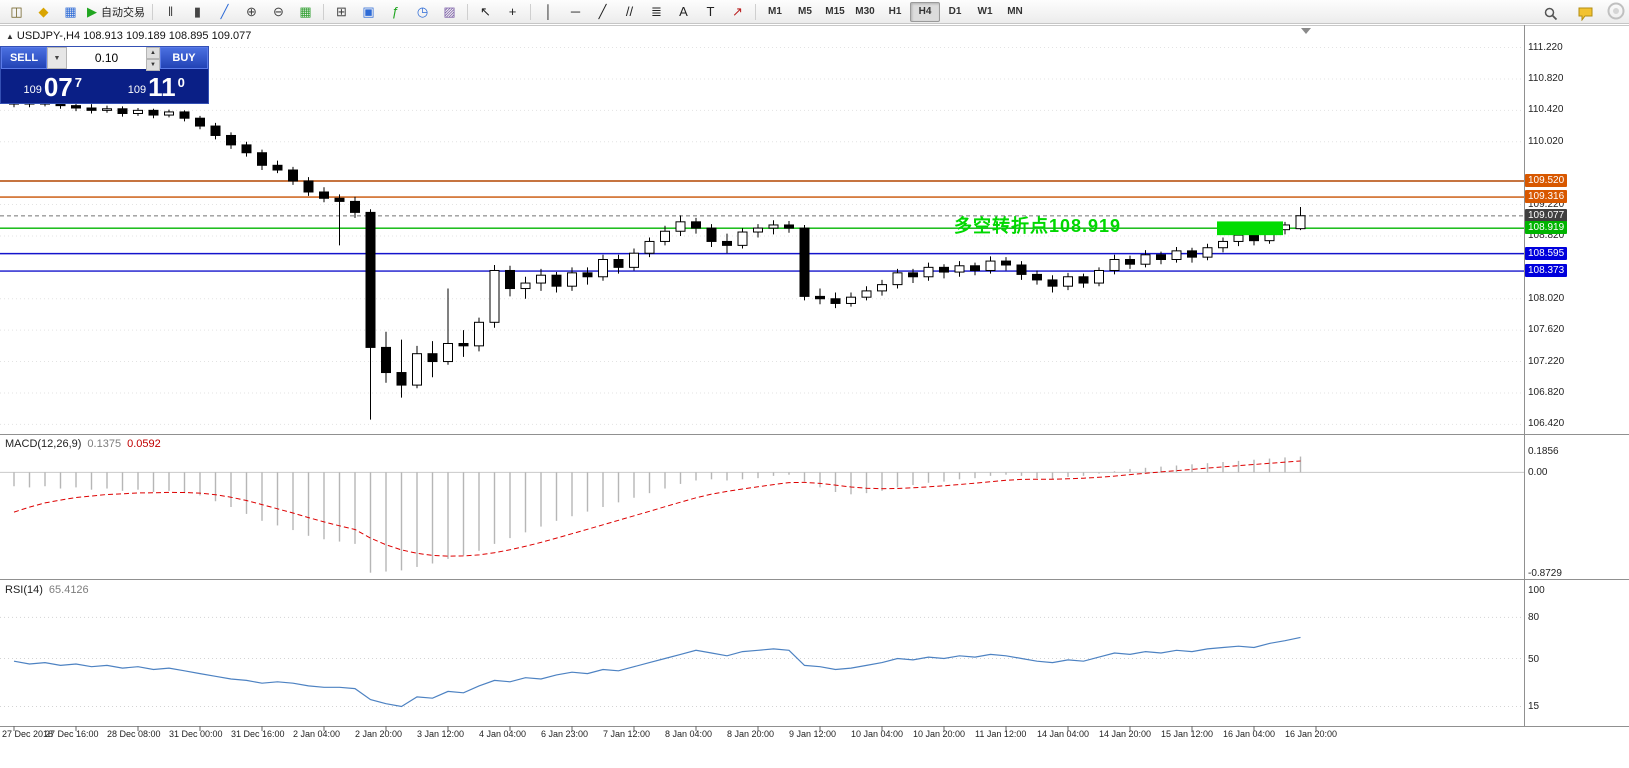  Describe the element at coordinates (1063, 734) in the screenshot. I see `time-axis-label: 14 Jan 04:00` at that location.